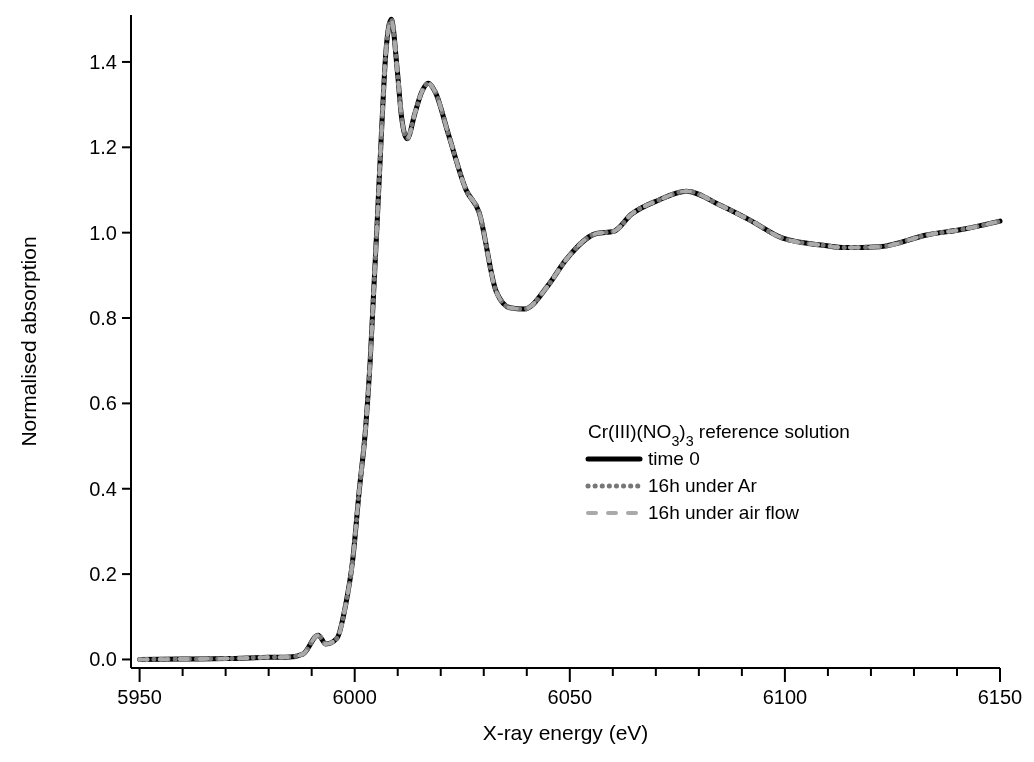  Describe the element at coordinates (103, 659) in the screenshot. I see `y-tick-label: 0.0` at that location.